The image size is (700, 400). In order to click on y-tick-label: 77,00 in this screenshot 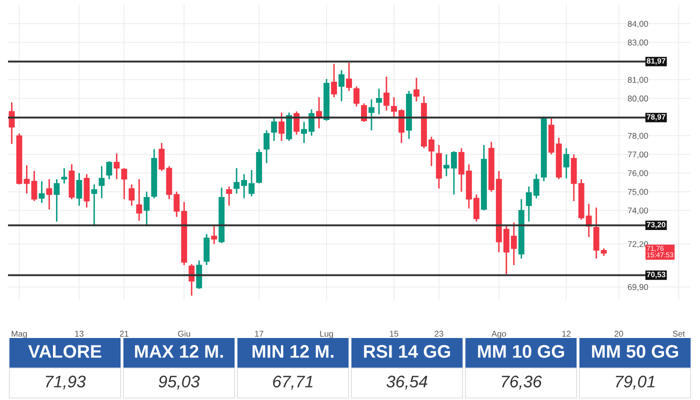, I will do `click(638, 155)`.